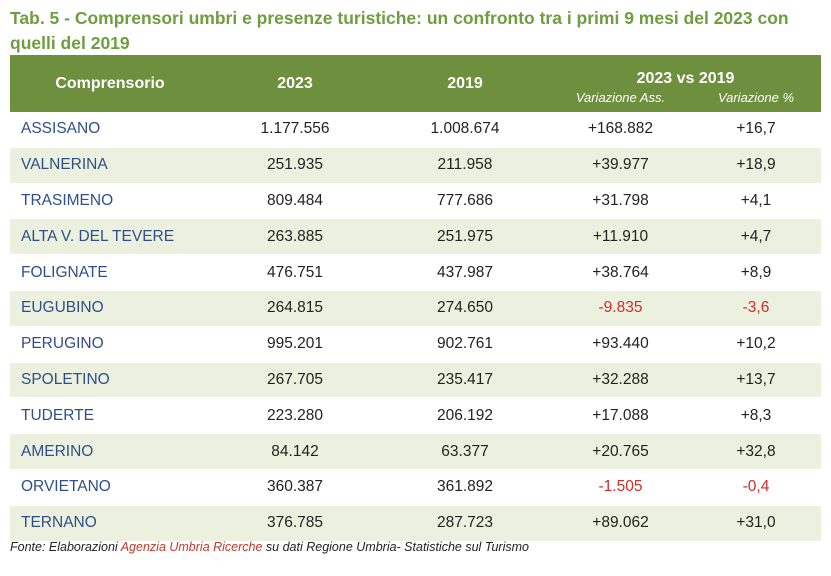  Describe the element at coordinates (110, 272) in the screenshot. I see `cell-comprensorio: FOLIGNATE` at that location.